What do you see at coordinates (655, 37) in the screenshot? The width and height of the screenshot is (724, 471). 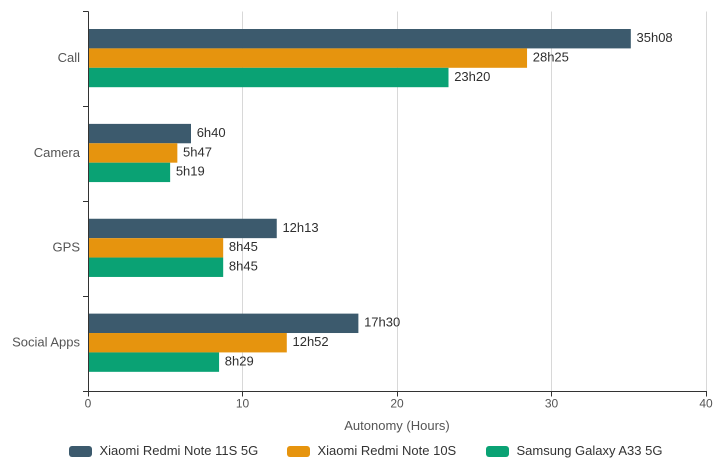 I see `svg-text: 35h08` at bounding box center [655, 37].